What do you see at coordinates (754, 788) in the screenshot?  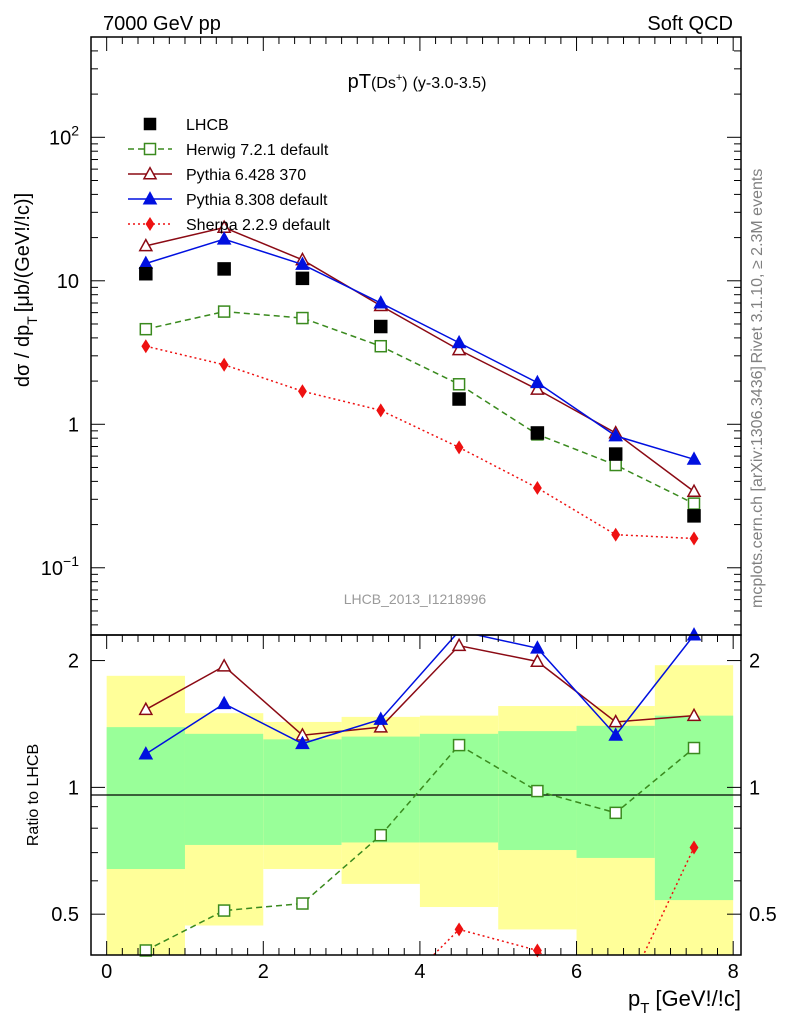 I see `ratio-y-tick-label-right: 1` at bounding box center [754, 788].